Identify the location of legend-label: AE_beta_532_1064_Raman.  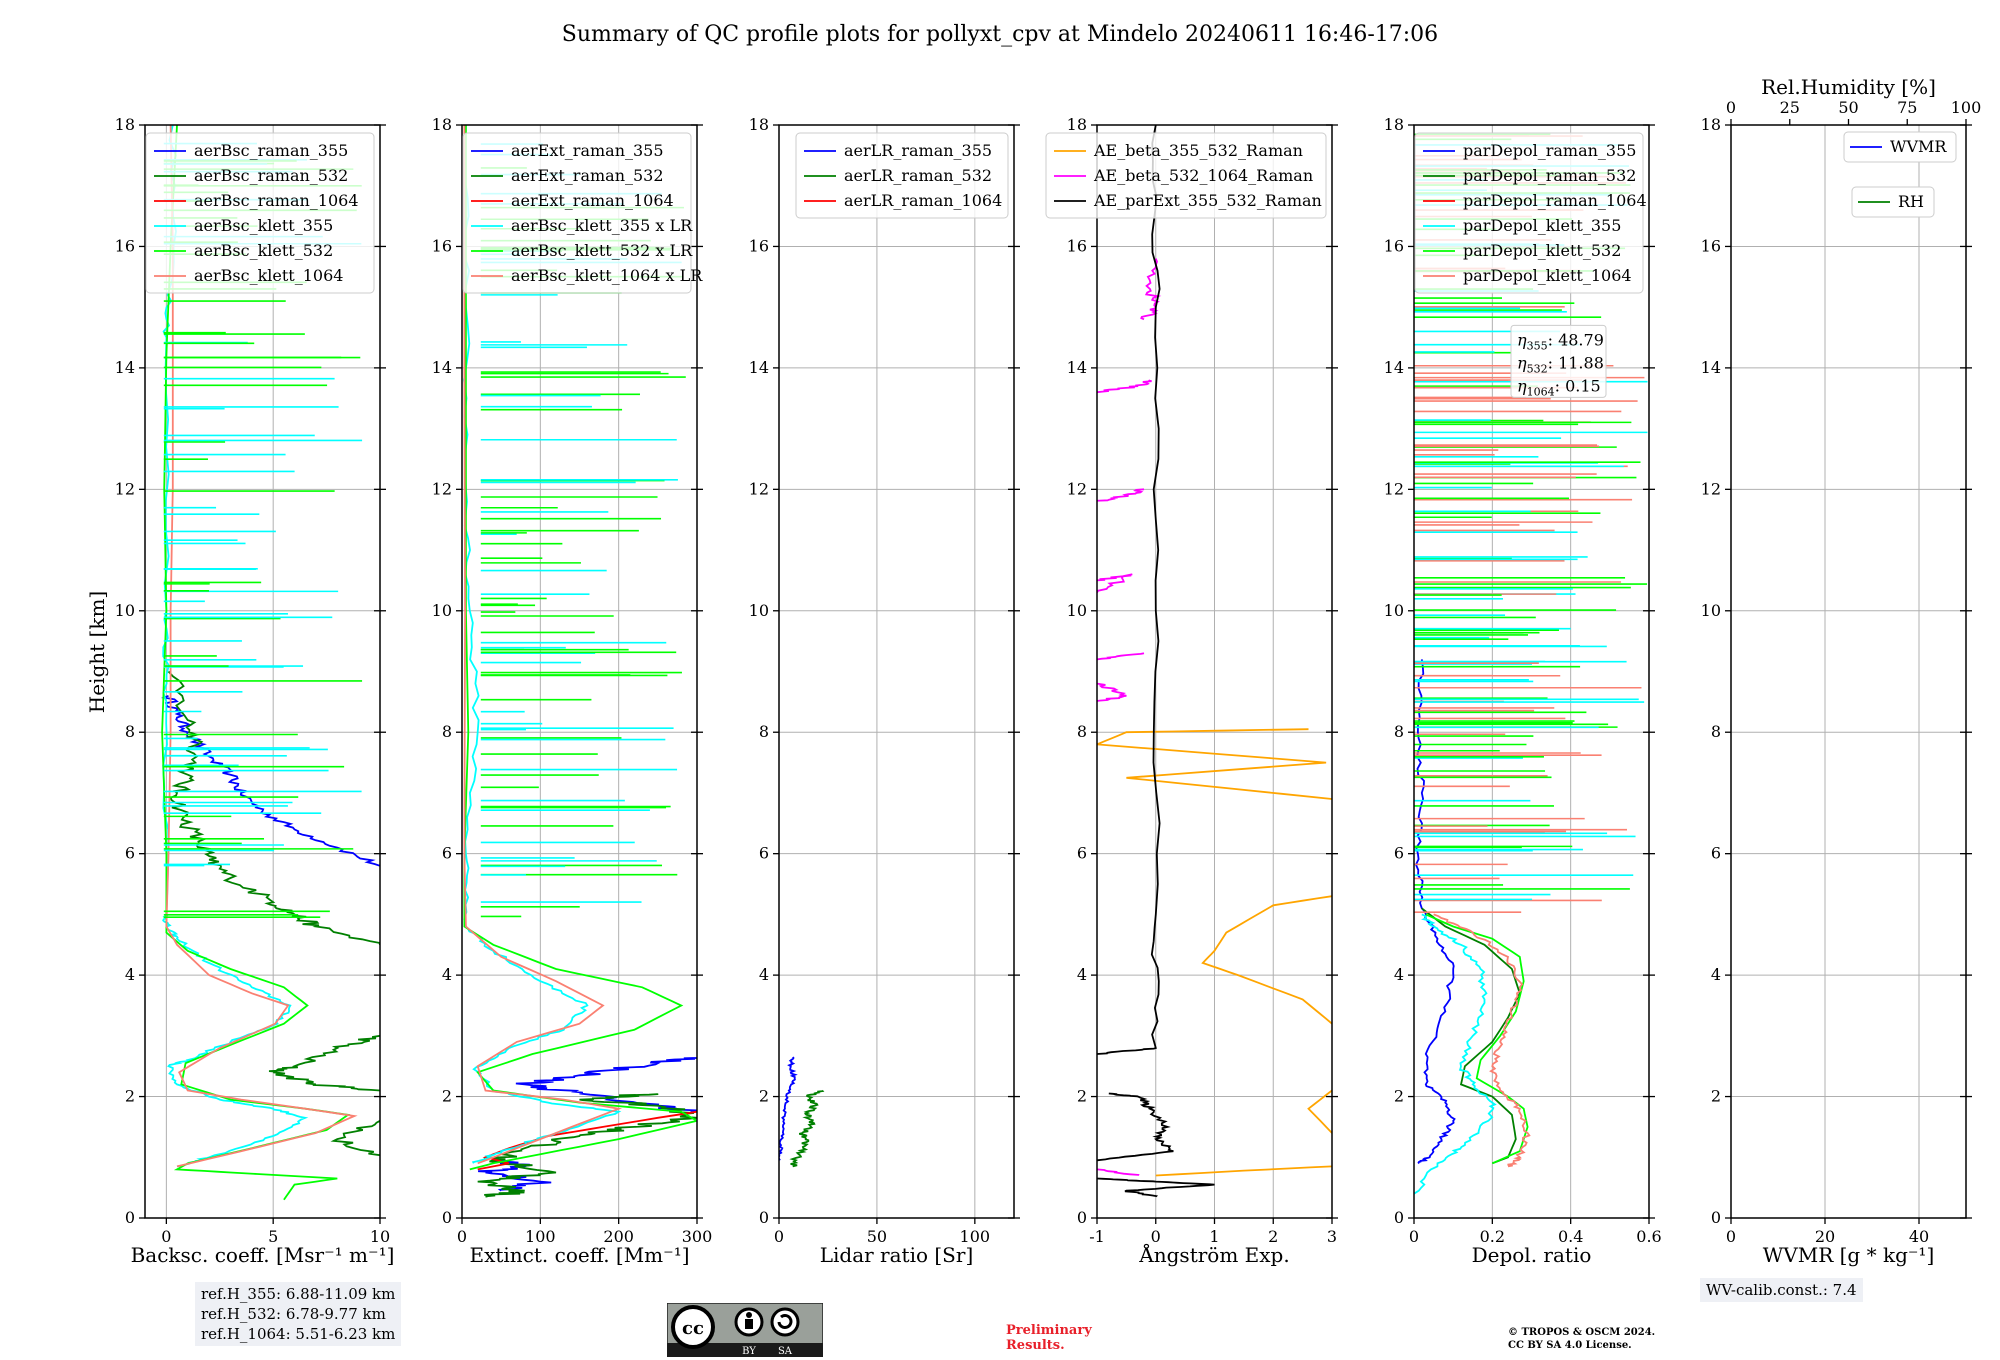
(1203, 175).